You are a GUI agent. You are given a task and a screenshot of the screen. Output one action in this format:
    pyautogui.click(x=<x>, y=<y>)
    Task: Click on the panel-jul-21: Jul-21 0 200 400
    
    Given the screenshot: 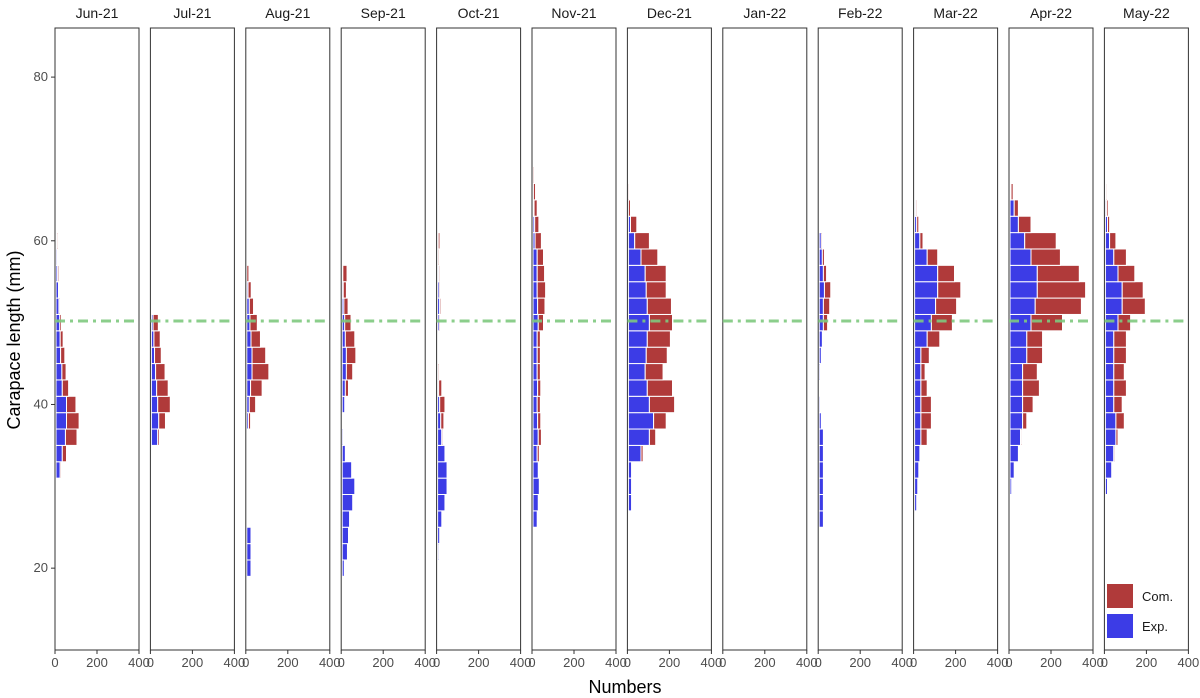 What is the action you would take?
    pyautogui.click(x=196, y=337)
    